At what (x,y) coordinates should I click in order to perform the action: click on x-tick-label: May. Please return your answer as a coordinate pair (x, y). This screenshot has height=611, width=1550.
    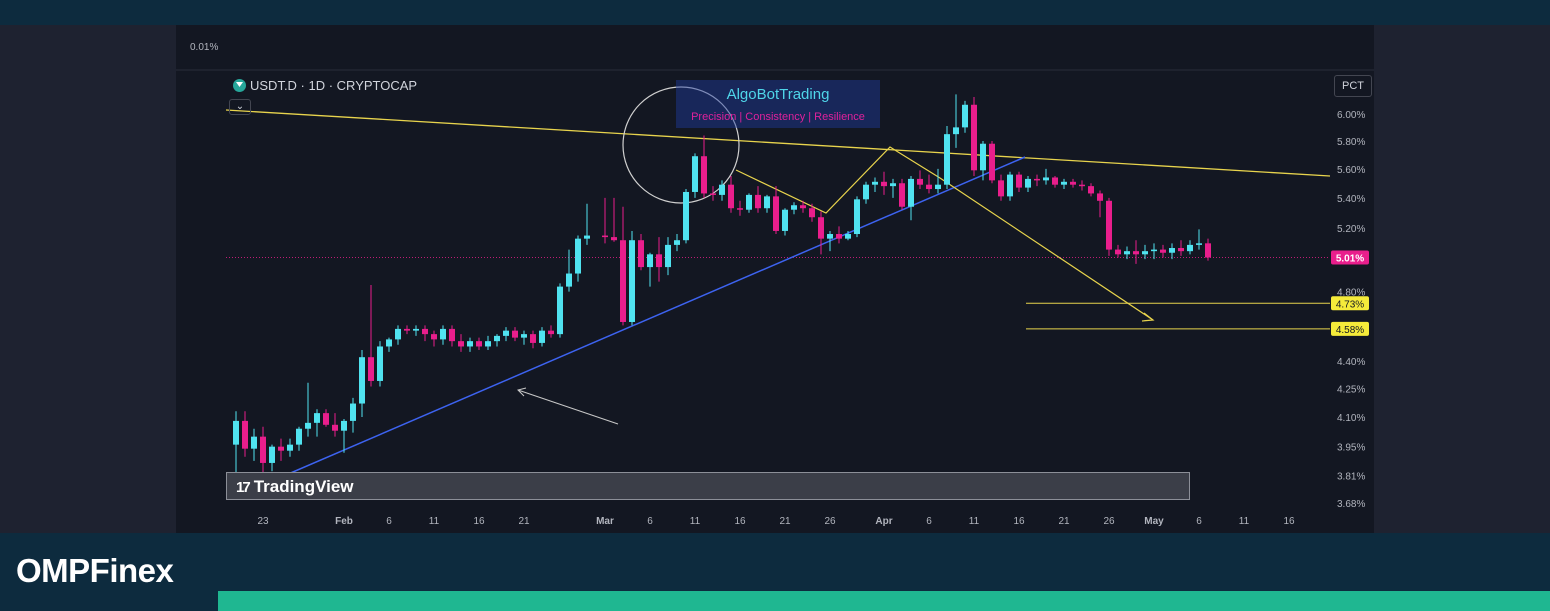
    Looking at the image, I should click on (1154, 521).